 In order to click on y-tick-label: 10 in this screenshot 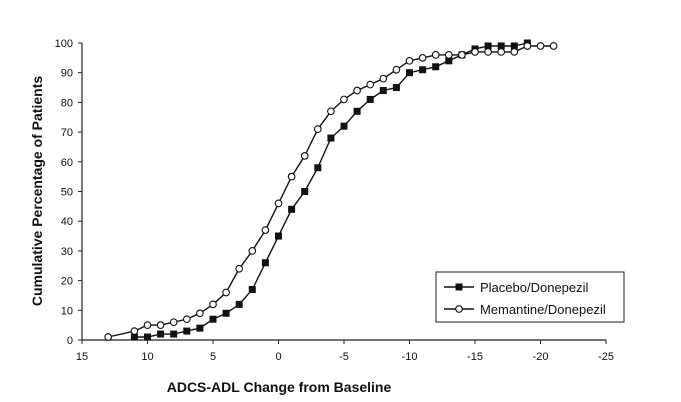, I will do `click(67, 311)`.